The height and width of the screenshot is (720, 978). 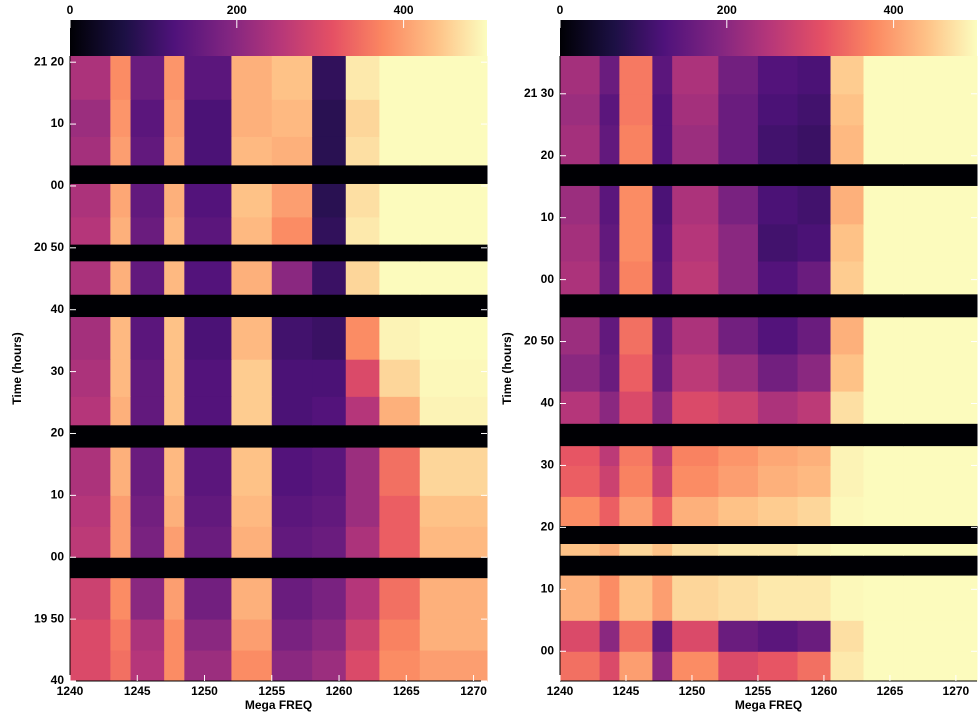 I want to click on colorbar, so click(x=278, y=38).